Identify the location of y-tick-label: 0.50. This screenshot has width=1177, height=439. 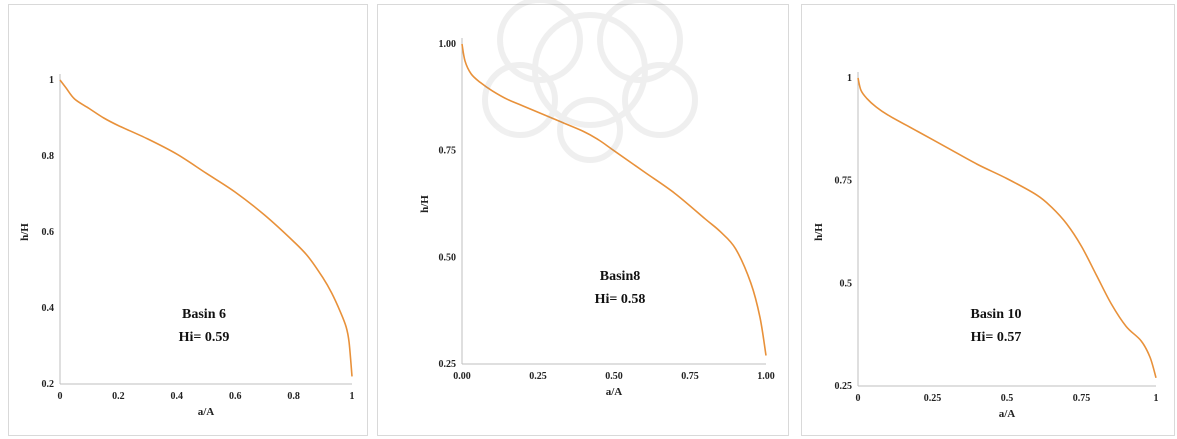
(448, 257).